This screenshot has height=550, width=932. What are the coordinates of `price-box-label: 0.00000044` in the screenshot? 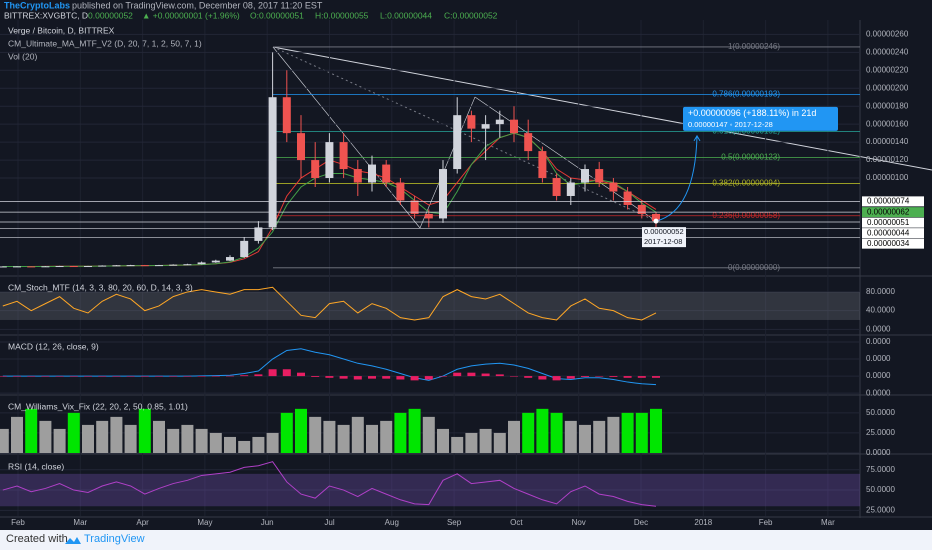 It's located at (888, 232).